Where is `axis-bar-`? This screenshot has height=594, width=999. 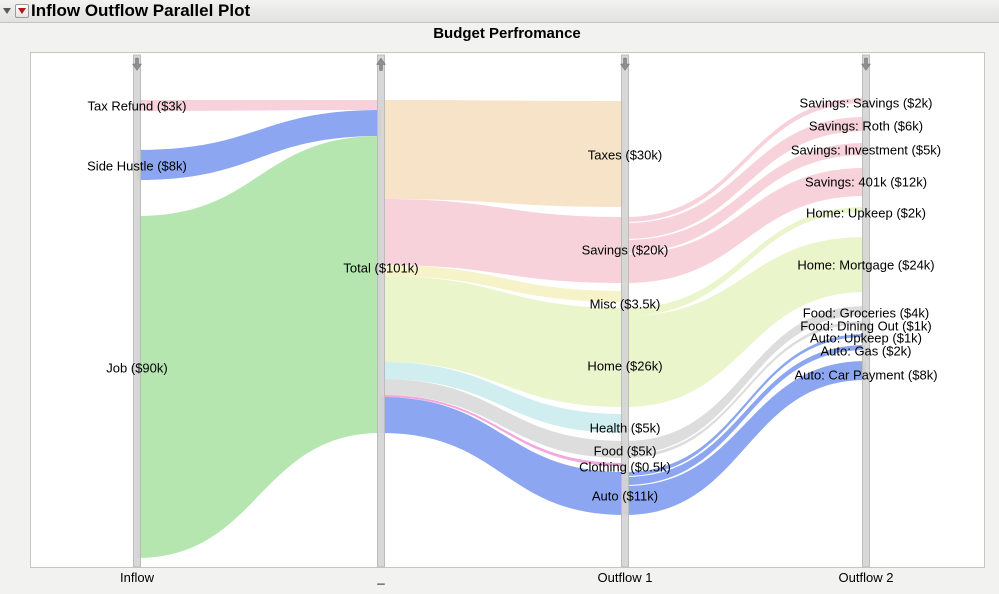
axis-bar- is located at coordinates (381, 311).